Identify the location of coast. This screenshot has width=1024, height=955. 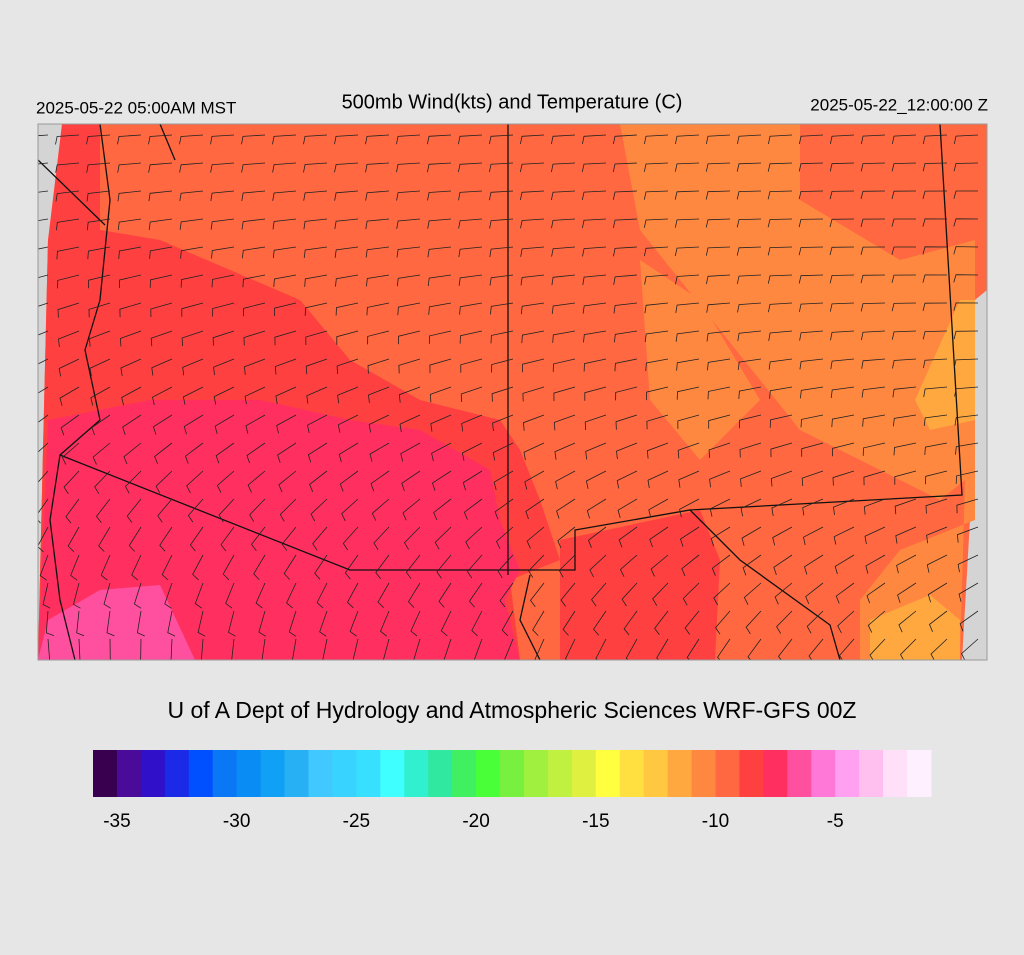
(80, 392).